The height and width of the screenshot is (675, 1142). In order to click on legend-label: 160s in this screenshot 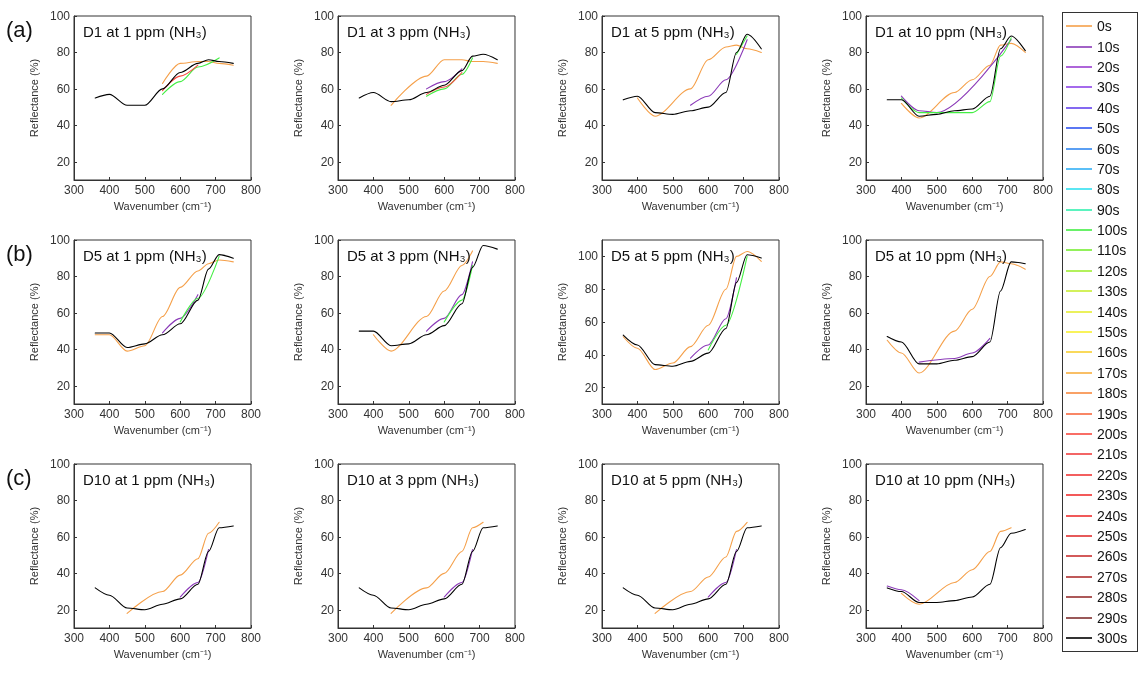, I will do `click(1112, 352)`.